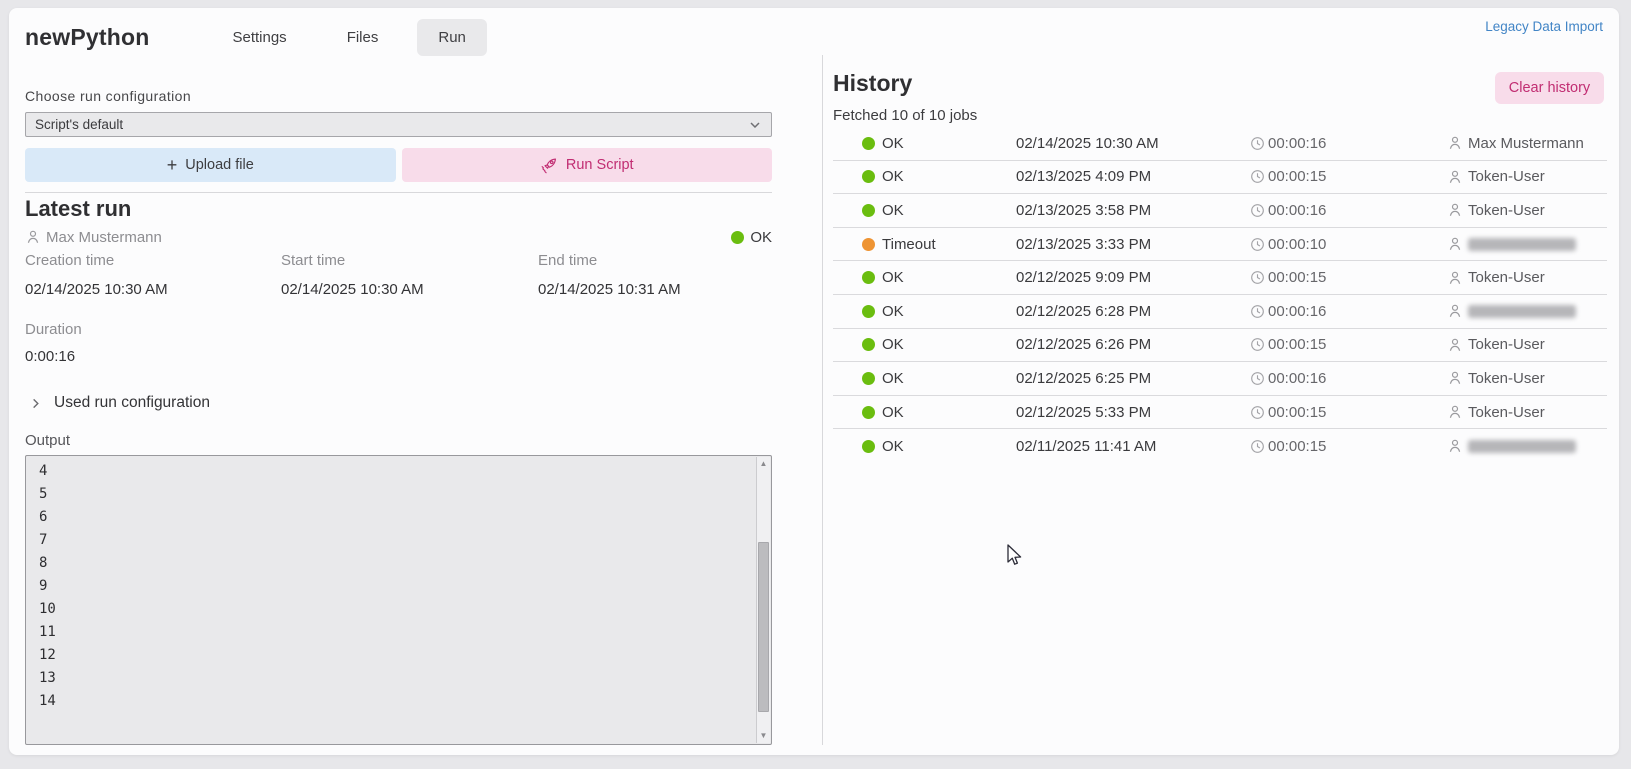 This screenshot has width=1631, height=769. What do you see at coordinates (219, 165) in the screenshot?
I see `upload-file-label: Upload file` at bounding box center [219, 165].